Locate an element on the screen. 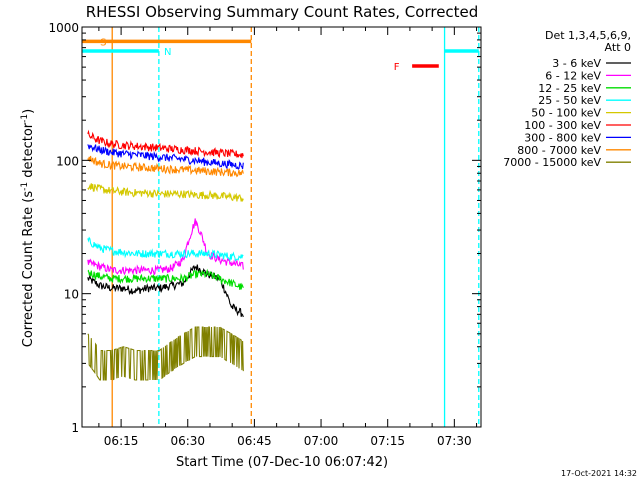 The height and width of the screenshot is (480, 640). legend-label-4: 25 - 50 keV is located at coordinates (569, 100).